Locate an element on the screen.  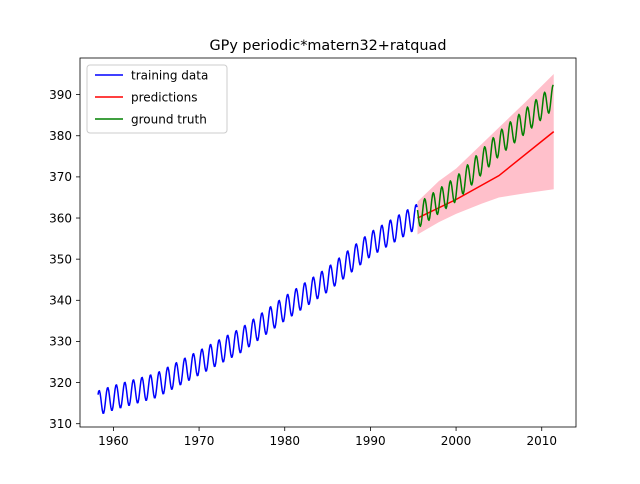
x-tick-label: 2000 is located at coordinates (456, 441).